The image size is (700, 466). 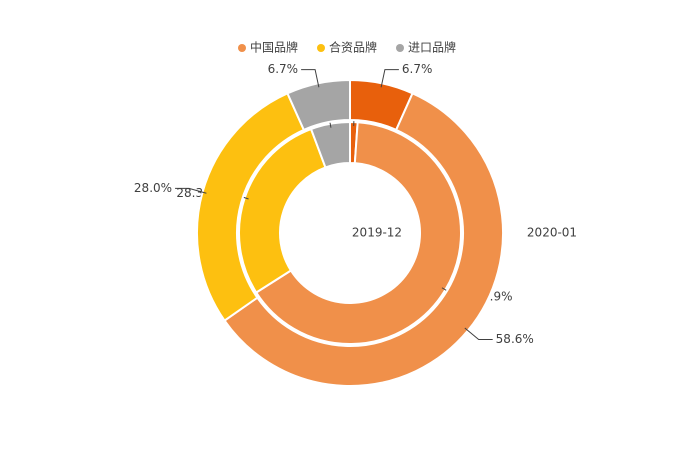 I want to click on series-label: 2020-01, so click(x=552, y=233).